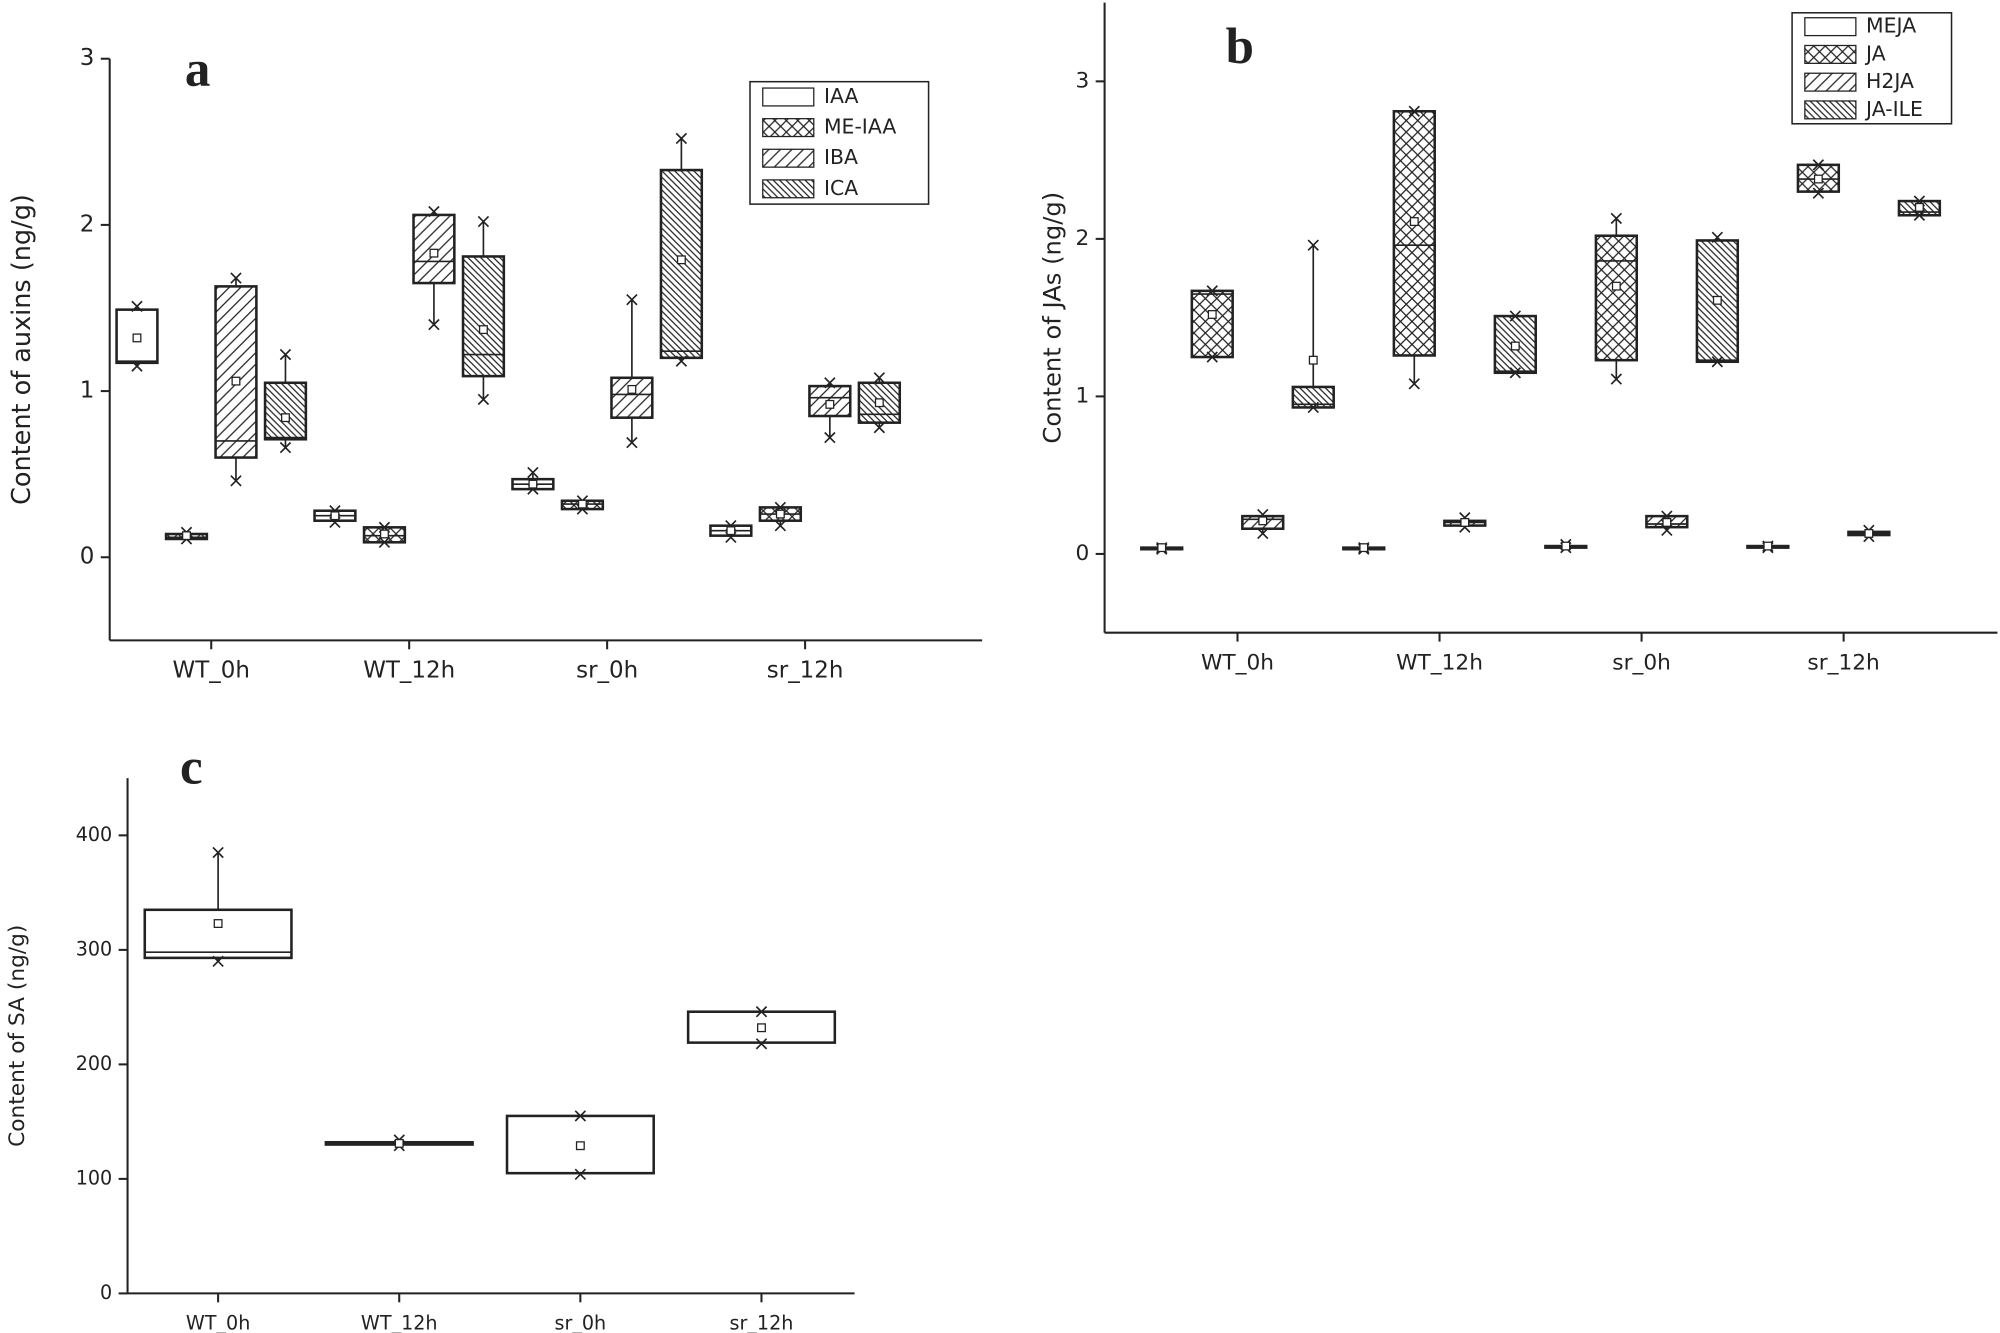 This screenshot has width=2000, height=1333. I want to click on x-tick-label: WT_12h, so click(399, 1322).